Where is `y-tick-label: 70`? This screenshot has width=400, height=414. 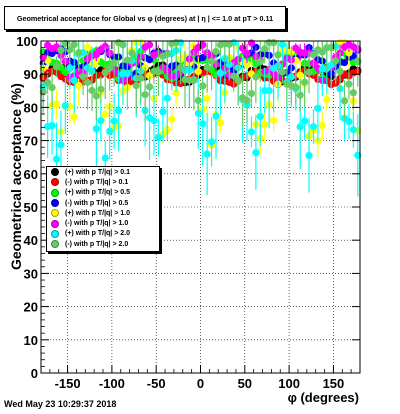 y-tick-label: 70 is located at coordinates (31, 141).